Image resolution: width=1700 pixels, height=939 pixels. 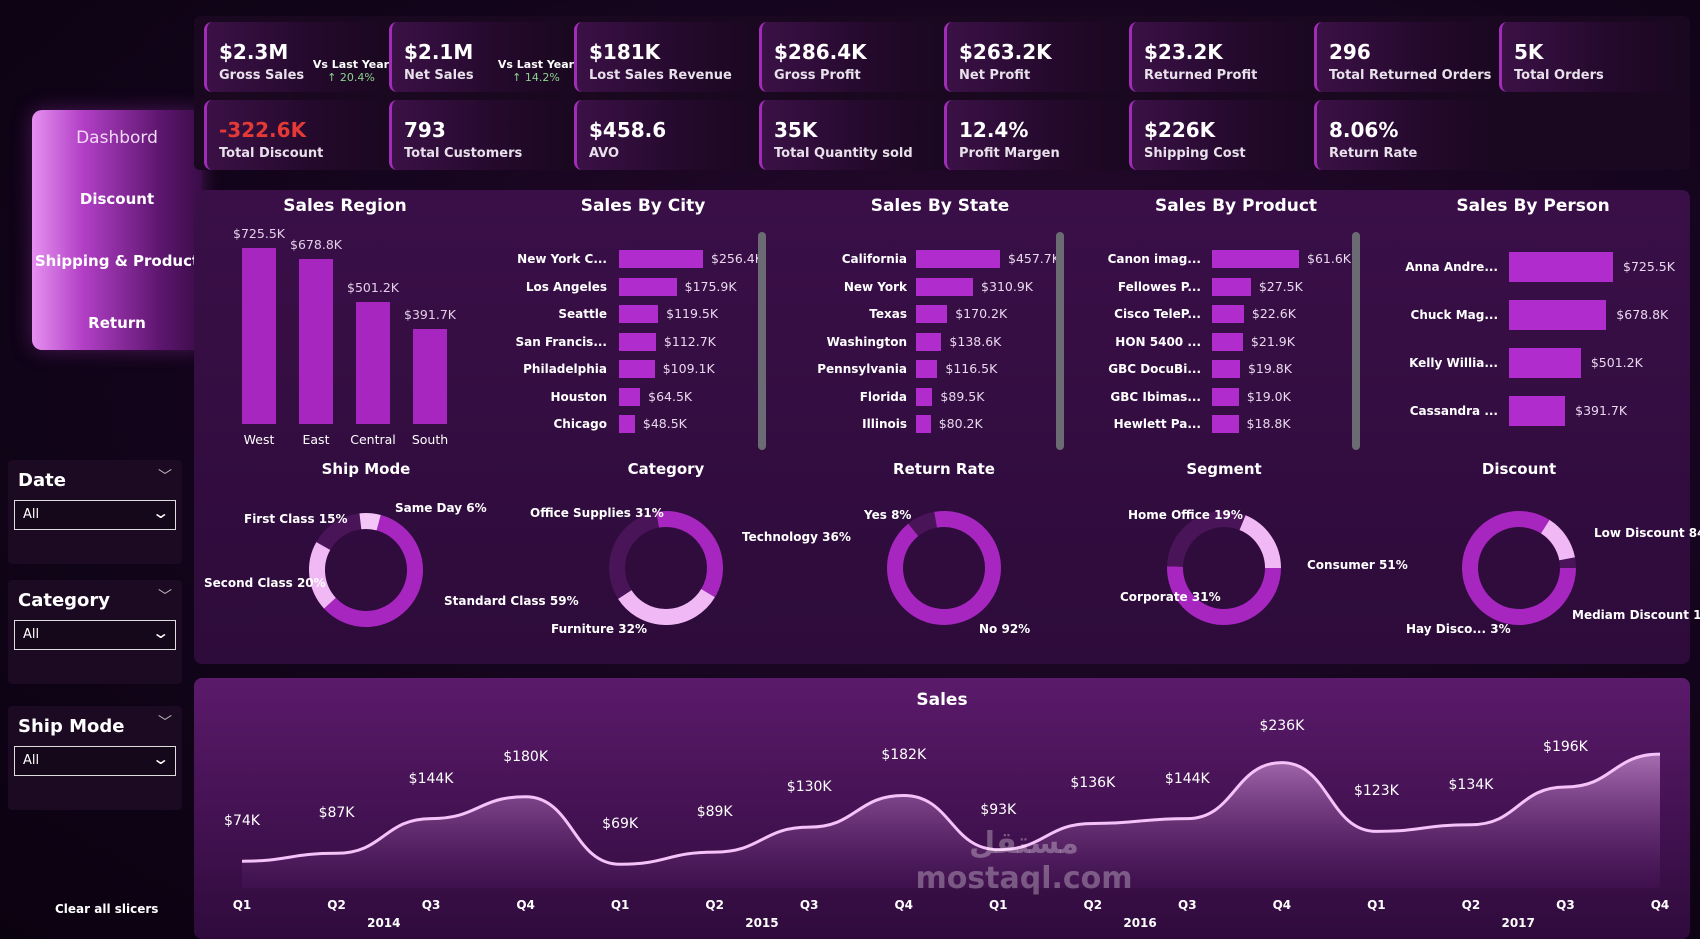 What do you see at coordinates (117, 199) in the screenshot?
I see `nav-discount: Discount` at bounding box center [117, 199].